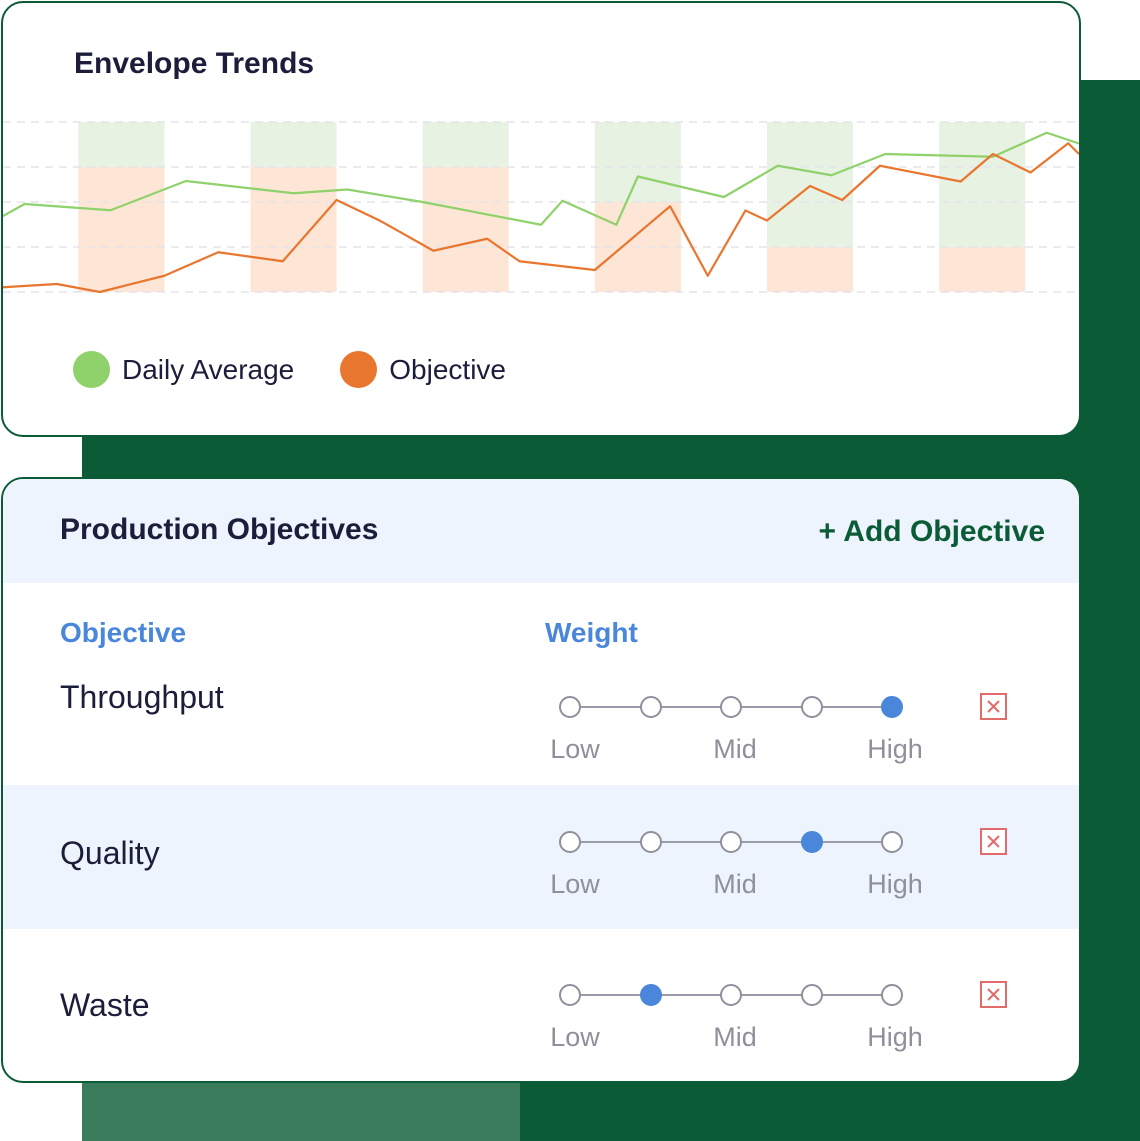 Image resolution: width=1140 pixels, height=1141 pixels. I want to click on objectives-title: Production Objectives, so click(219, 529).